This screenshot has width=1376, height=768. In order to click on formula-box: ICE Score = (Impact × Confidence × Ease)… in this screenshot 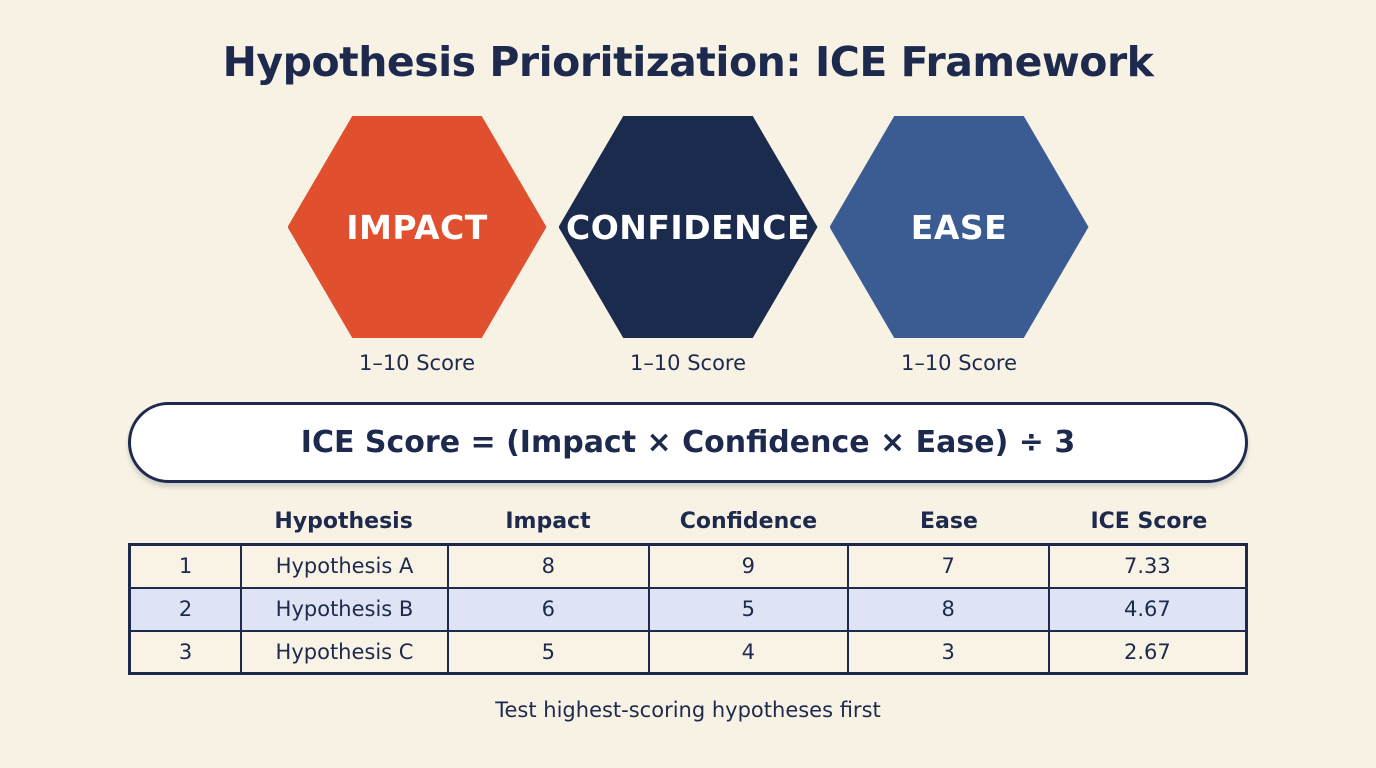, I will do `click(688, 442)`.